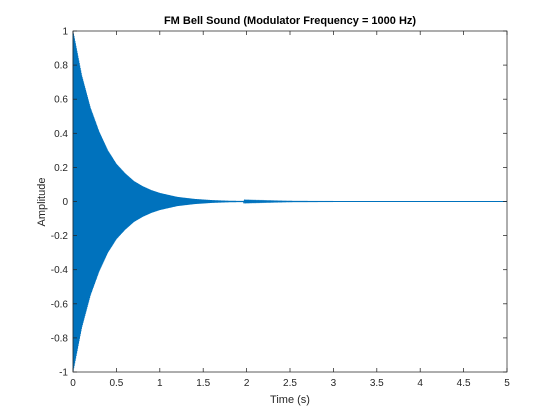 The width and height of the screenshot is (560, 420). Describe the element at coordinates (377, 383) in the screenshot. I see `x-tick-label: 3.5` at that location.